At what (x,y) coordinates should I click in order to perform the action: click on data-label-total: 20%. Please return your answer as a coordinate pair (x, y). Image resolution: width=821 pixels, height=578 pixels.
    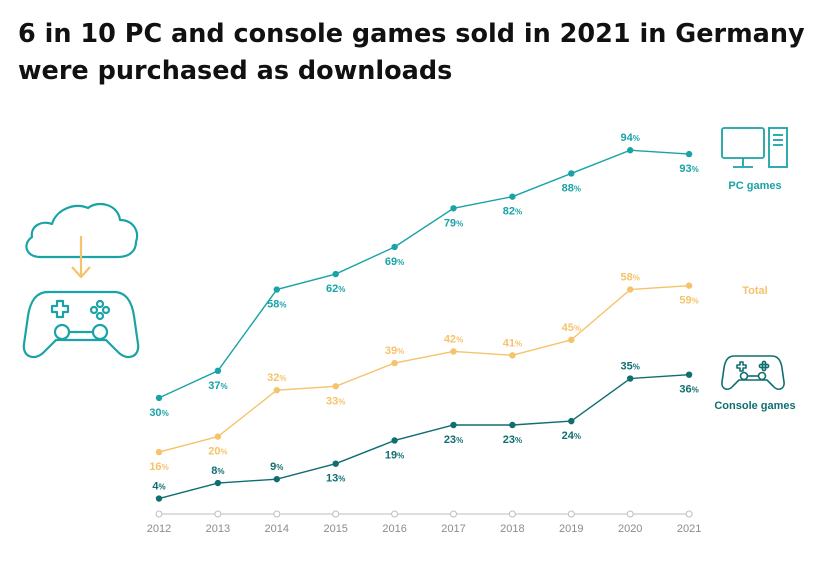
    Looking at the image, I should click on (217, 452).